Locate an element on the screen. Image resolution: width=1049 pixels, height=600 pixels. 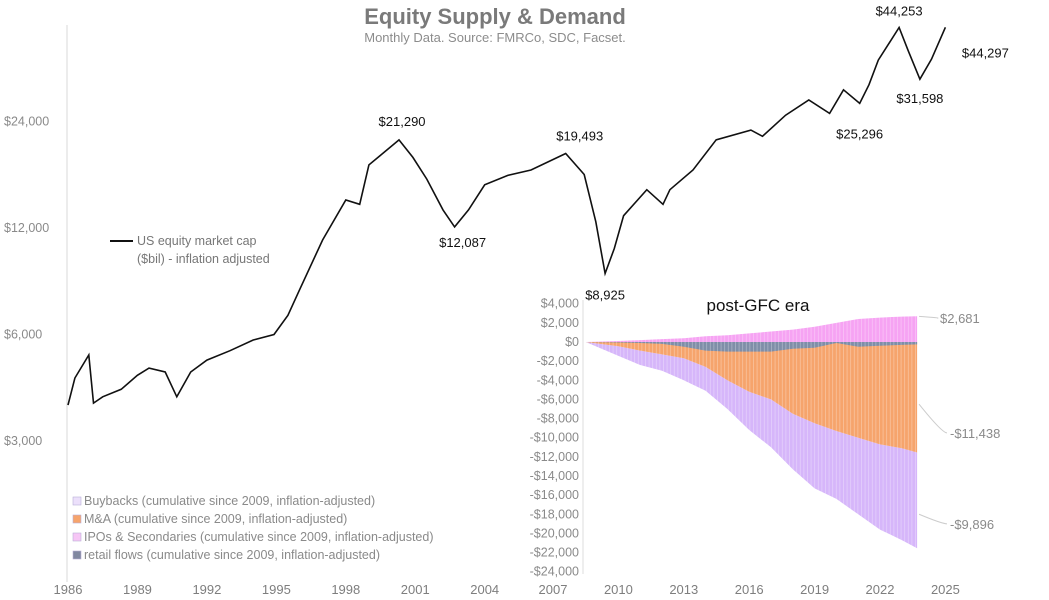
inset-y-tick-label: -$16,000 is located at coordinates (554, 495).